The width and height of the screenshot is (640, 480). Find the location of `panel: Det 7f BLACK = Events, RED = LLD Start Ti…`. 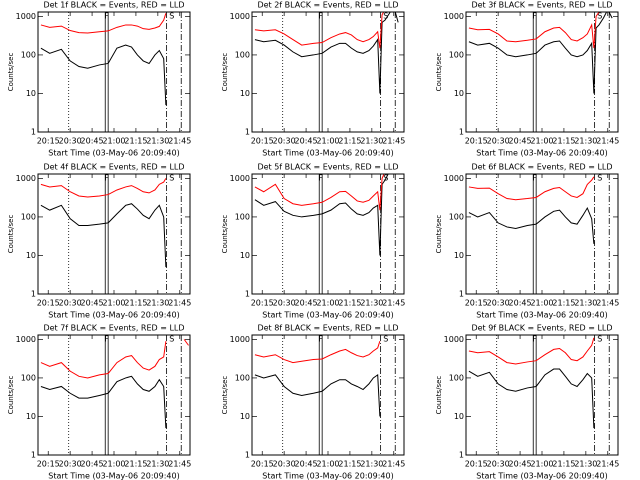

panel: Det 7f BLACK = Events, RED = LLD Start Ti… is located at coordinates (99, 402).